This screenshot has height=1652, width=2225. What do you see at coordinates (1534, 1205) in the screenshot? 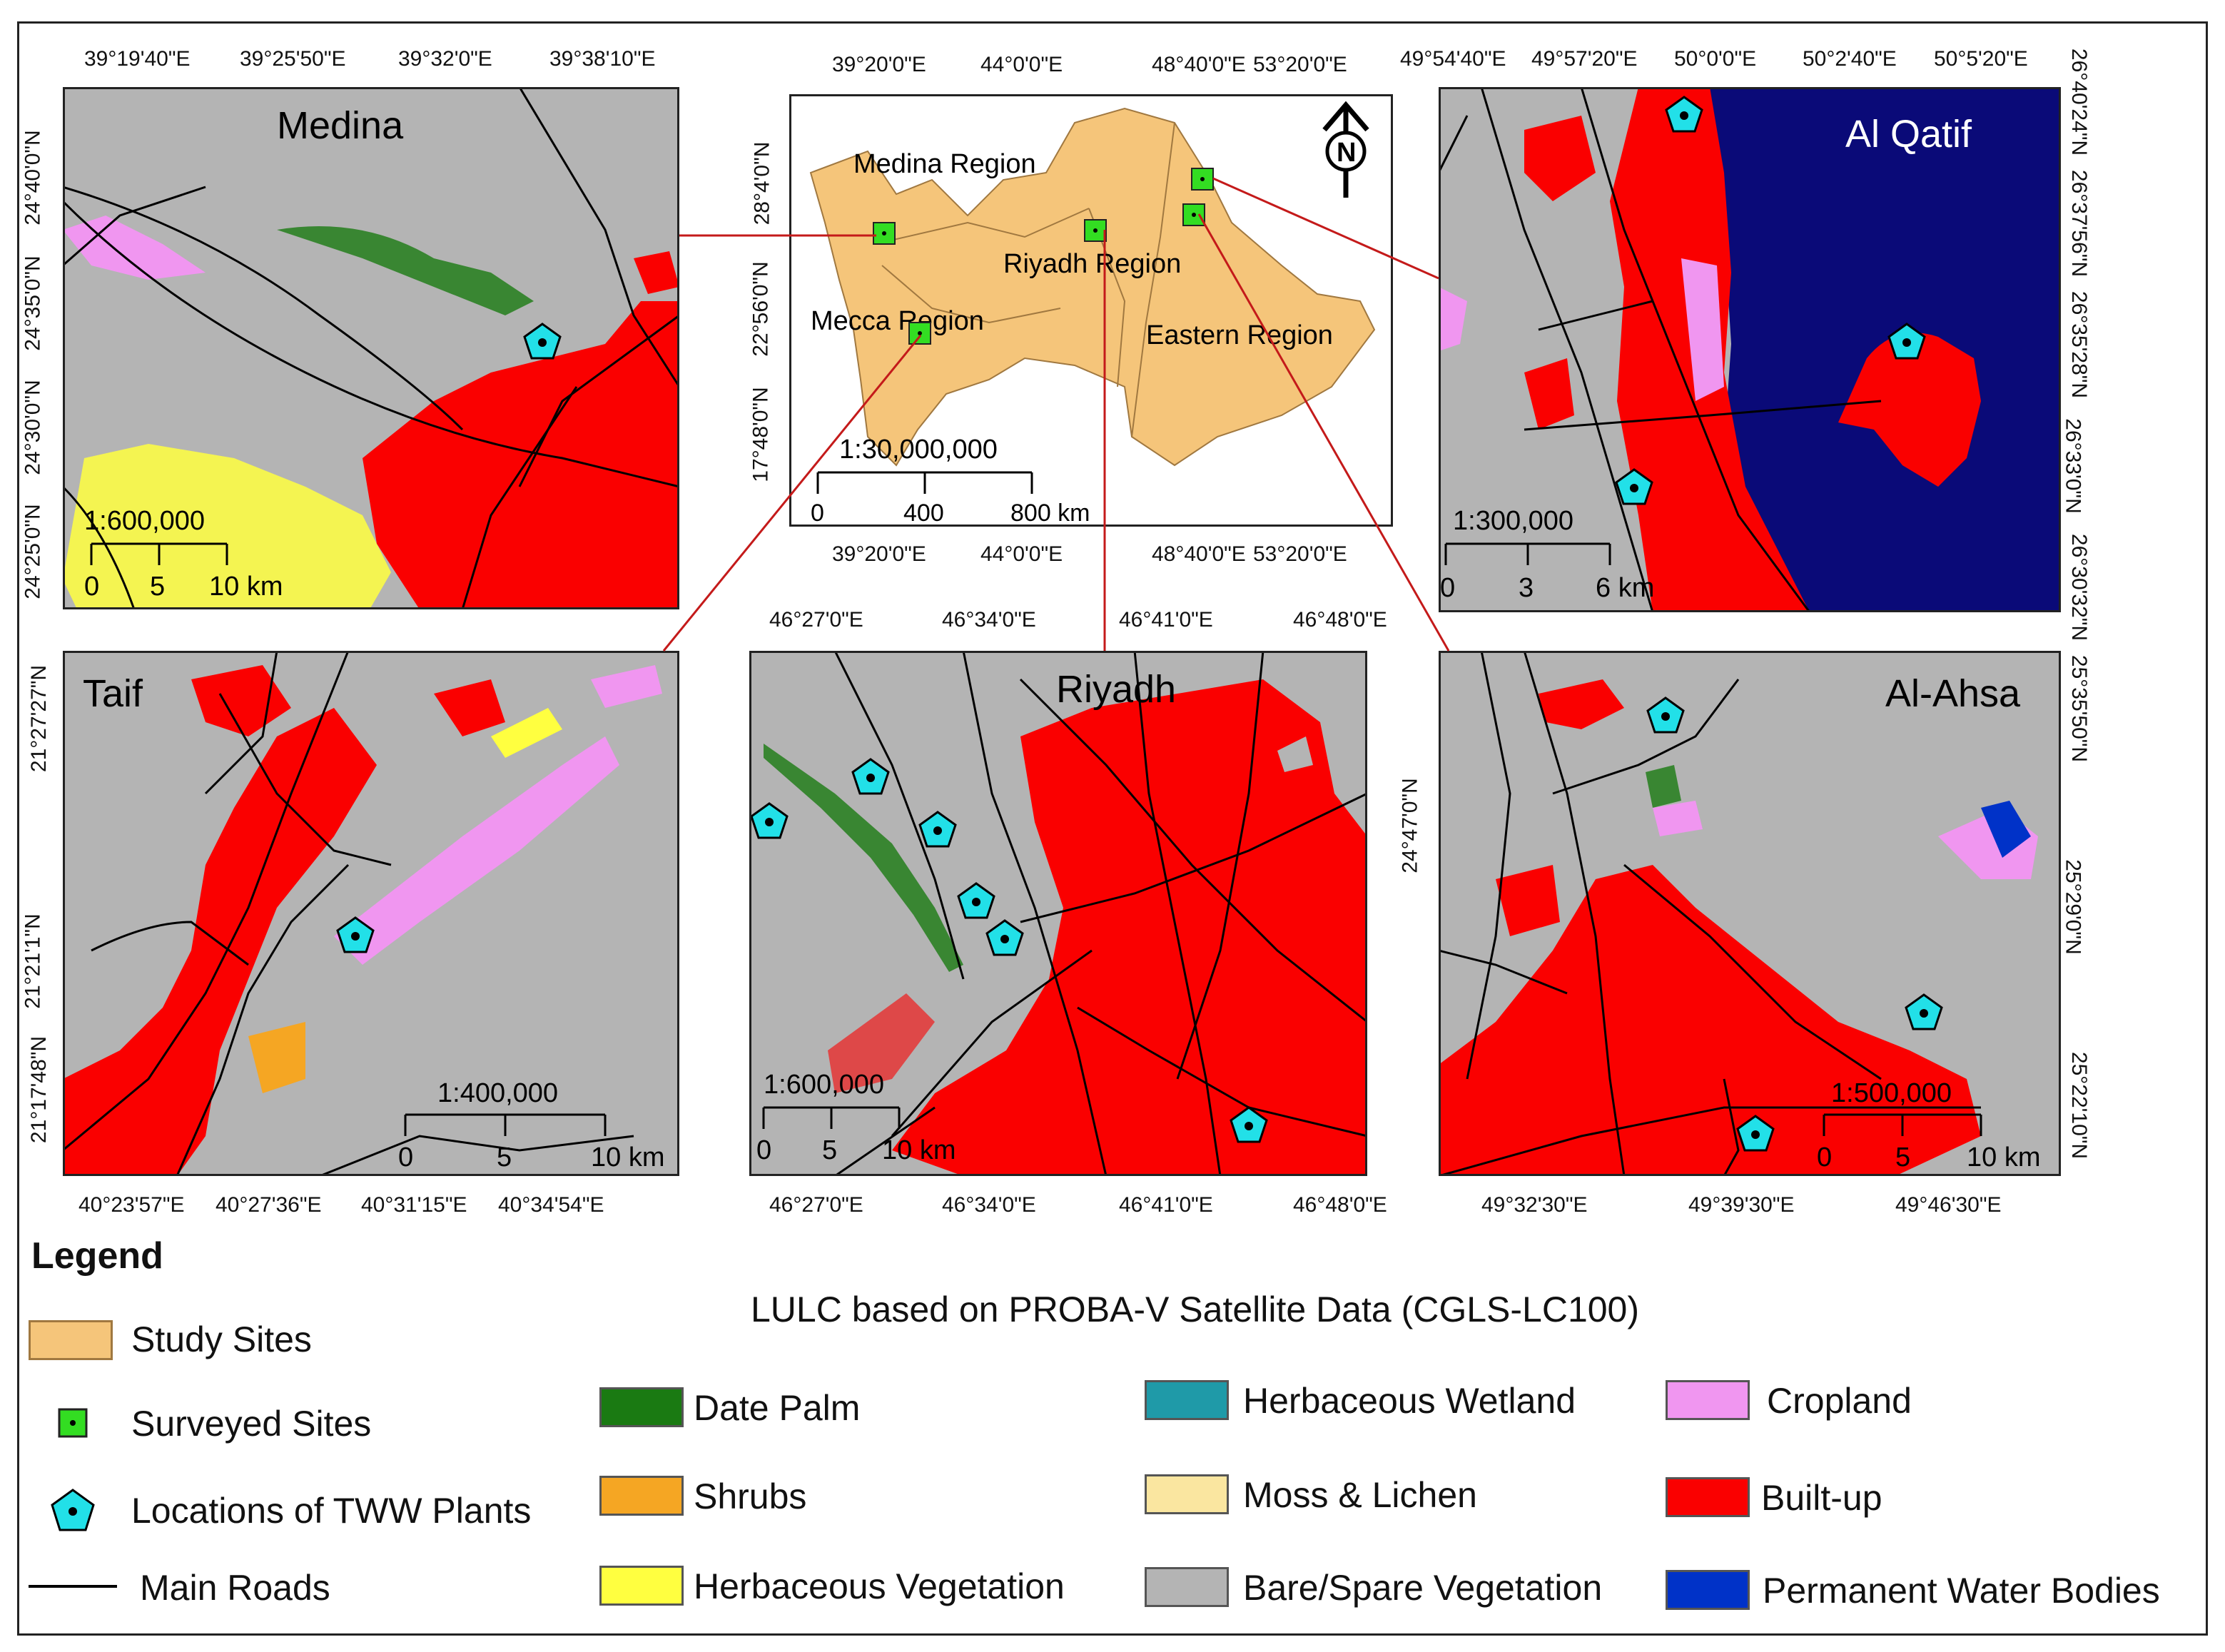
I see `lon-tick: 49°32'30"E` at bounding box center [1534, 1205].